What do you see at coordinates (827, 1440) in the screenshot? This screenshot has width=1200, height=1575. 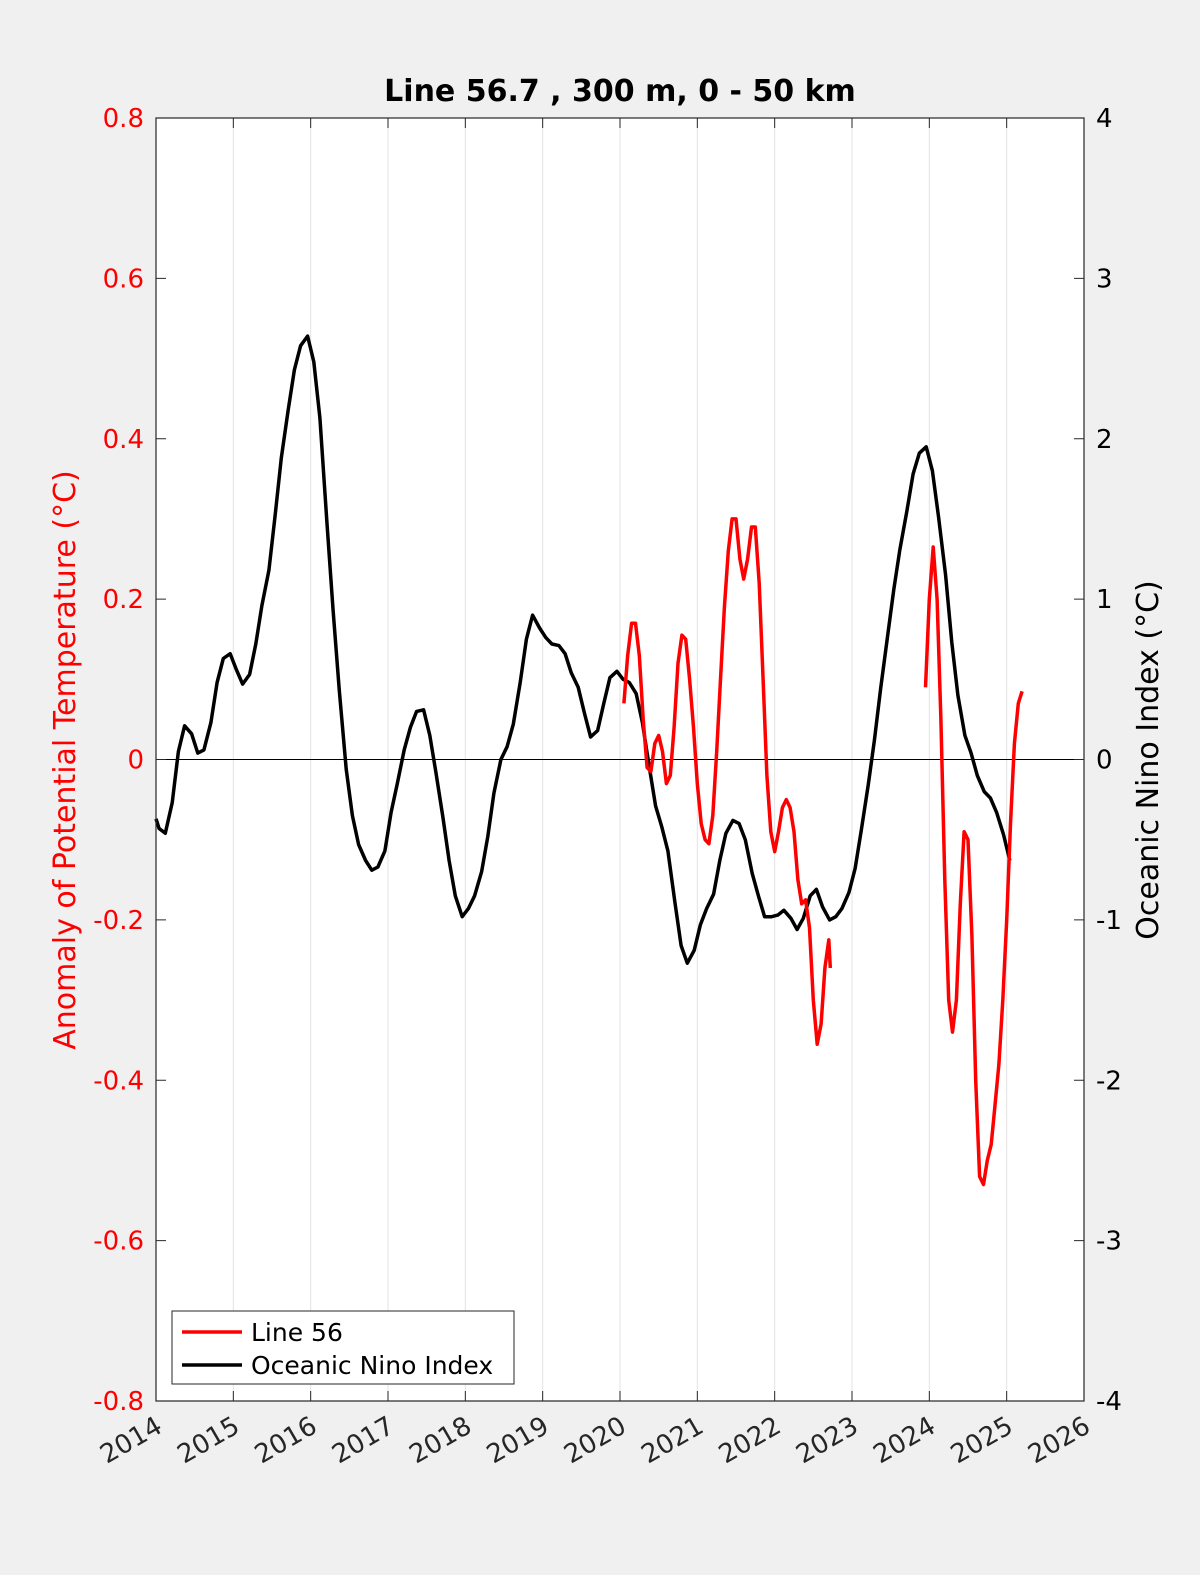 I see `x-tick-label: 2023` at bounding box center [827, 1440].